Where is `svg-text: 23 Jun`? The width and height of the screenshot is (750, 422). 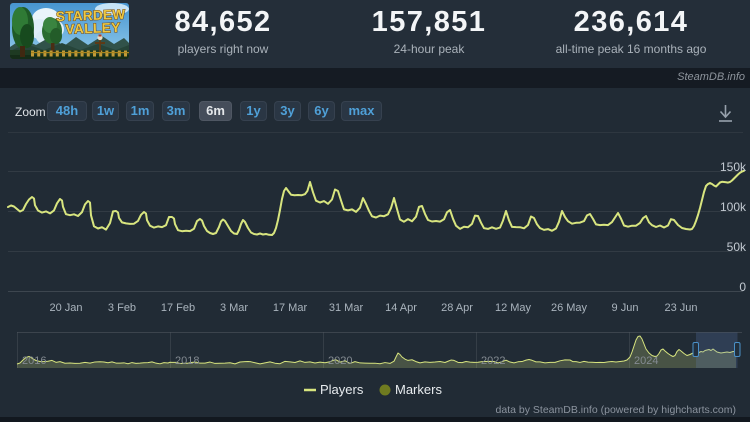
svg-text: 23 Jun is located at coordinates (680, 308).